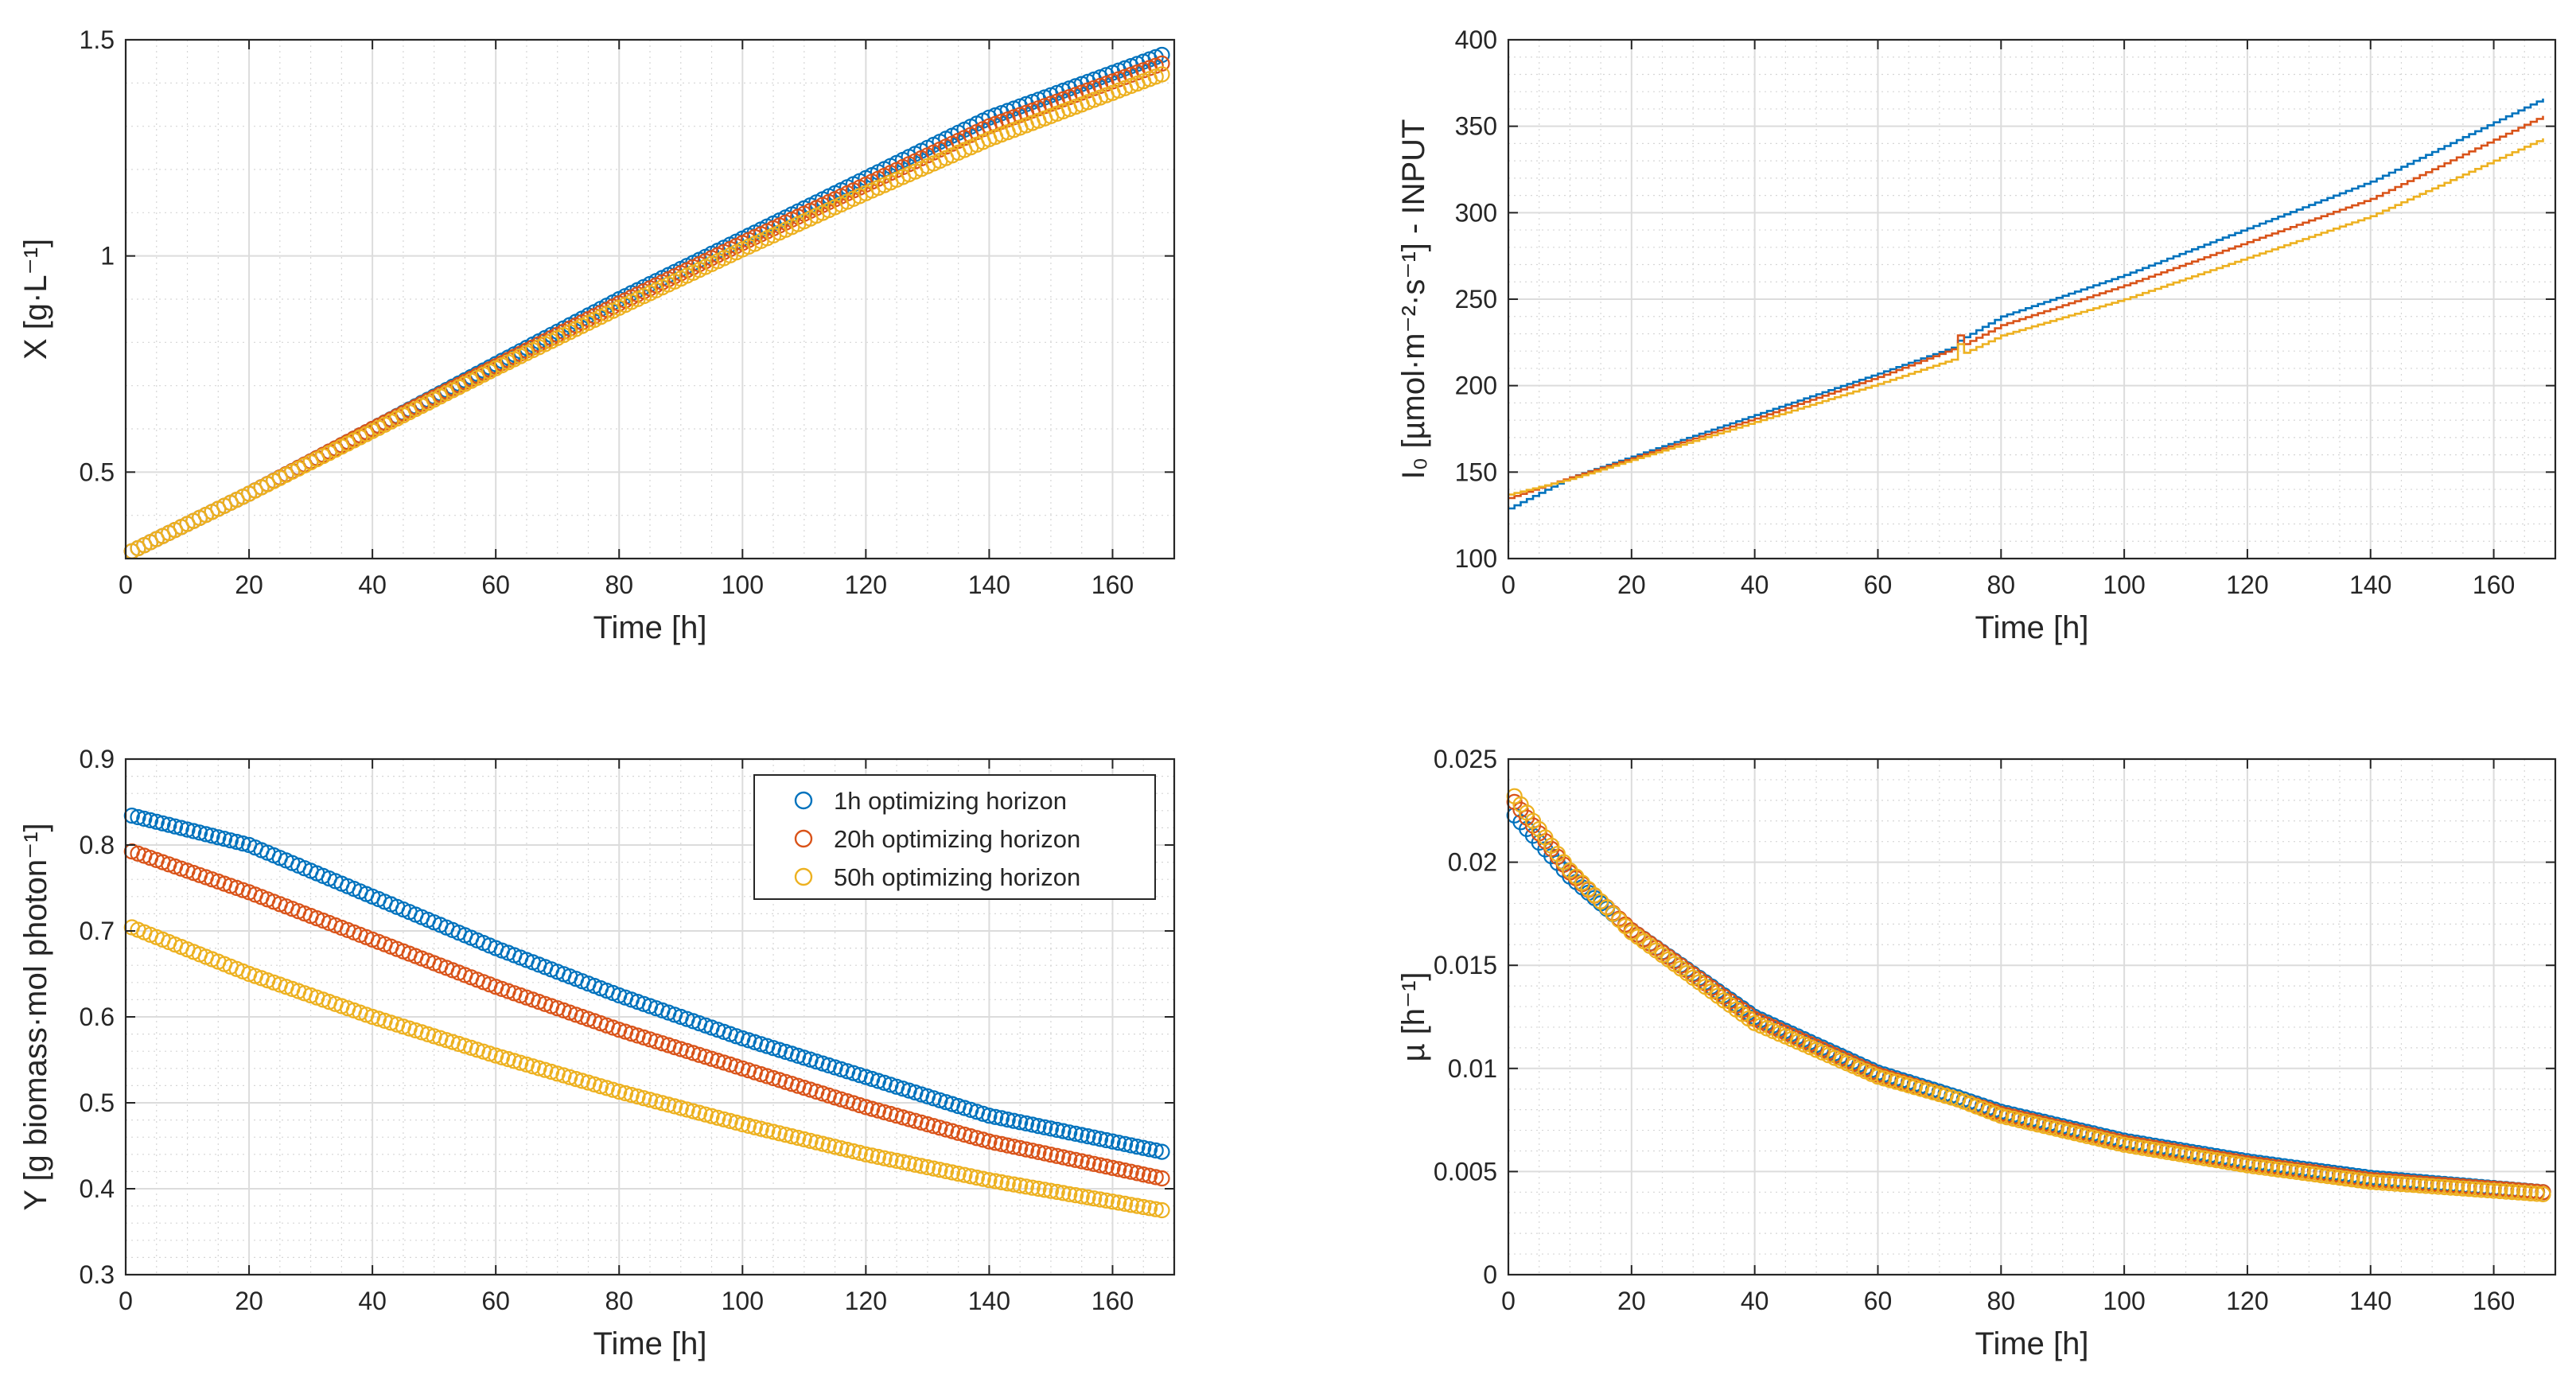 Image resolution: width=2576 pixels, height=1398 pixels. I want to click on y-tick-label: 350, so click(1476, 126).